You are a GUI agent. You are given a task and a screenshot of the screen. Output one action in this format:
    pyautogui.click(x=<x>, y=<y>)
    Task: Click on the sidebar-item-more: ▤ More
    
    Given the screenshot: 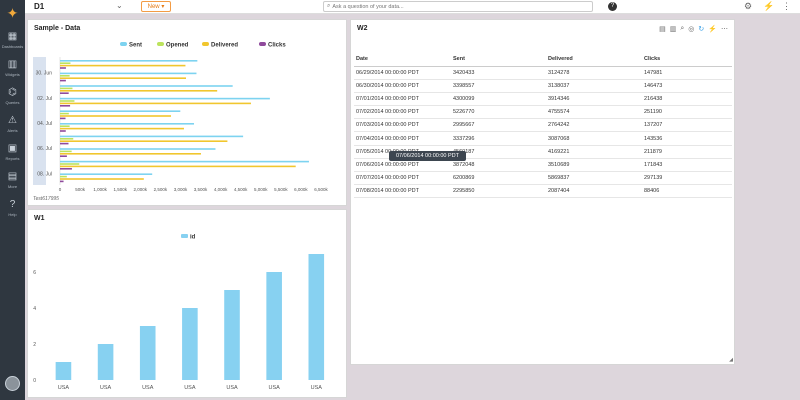 What is the action you would take?
    pyautogui.click(x=12, y=180)
    